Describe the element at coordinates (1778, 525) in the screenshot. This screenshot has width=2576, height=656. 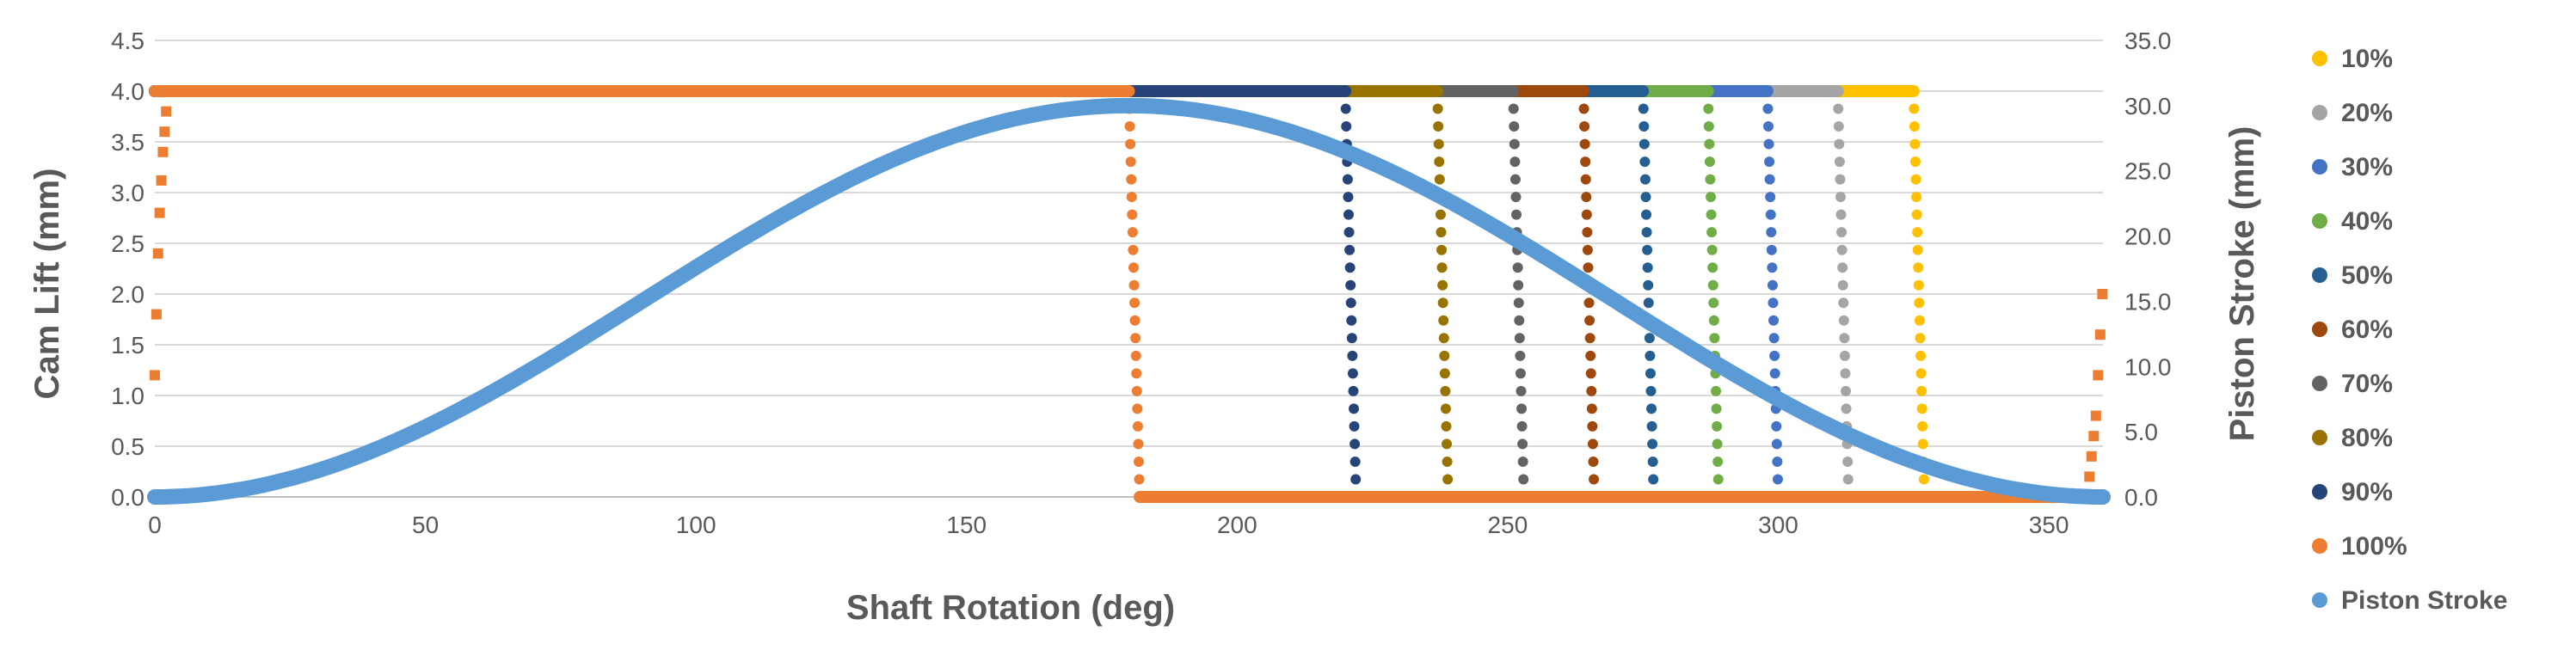
I see `x-tick-label: 300` at that location.